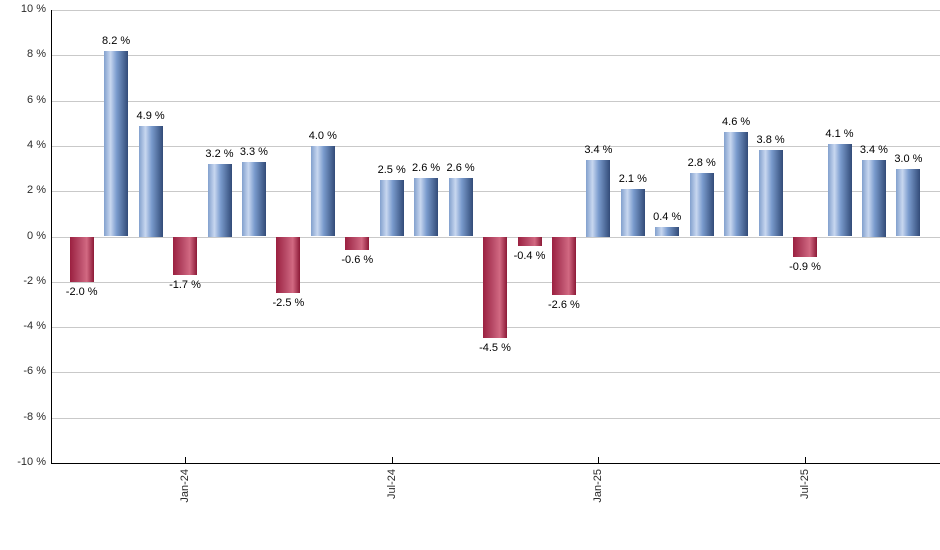  What do you see at coordinates (185, 486) in the screenshot?
I see `x-axis-tick-label: Jan-24` at bounding box center [185, 486].